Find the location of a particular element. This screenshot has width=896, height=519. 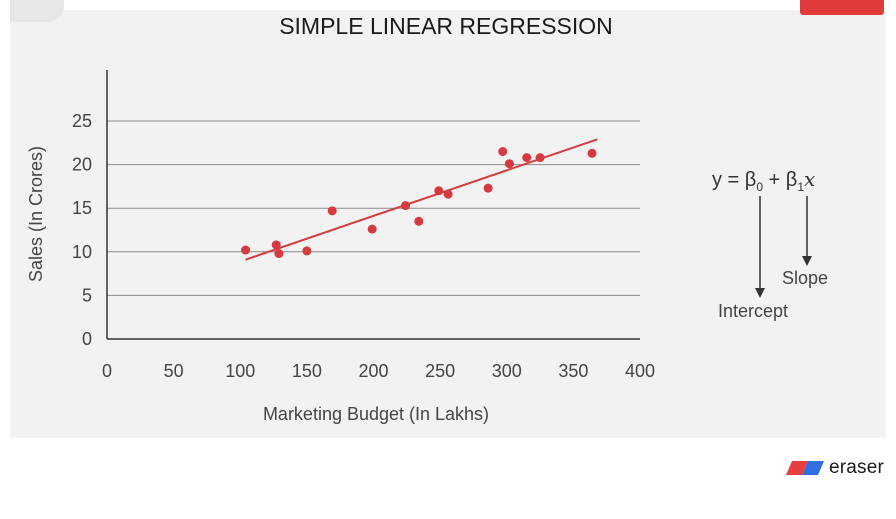

x-tick-label: 200 is located at coordinates (373, 371).